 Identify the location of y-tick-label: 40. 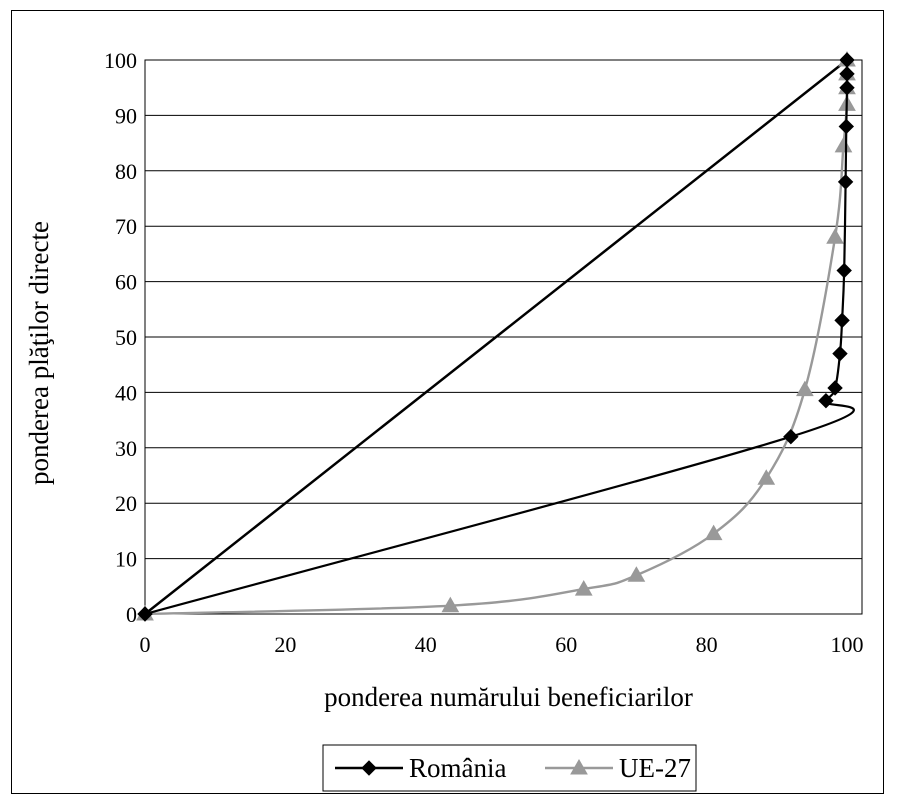
(126, 392).